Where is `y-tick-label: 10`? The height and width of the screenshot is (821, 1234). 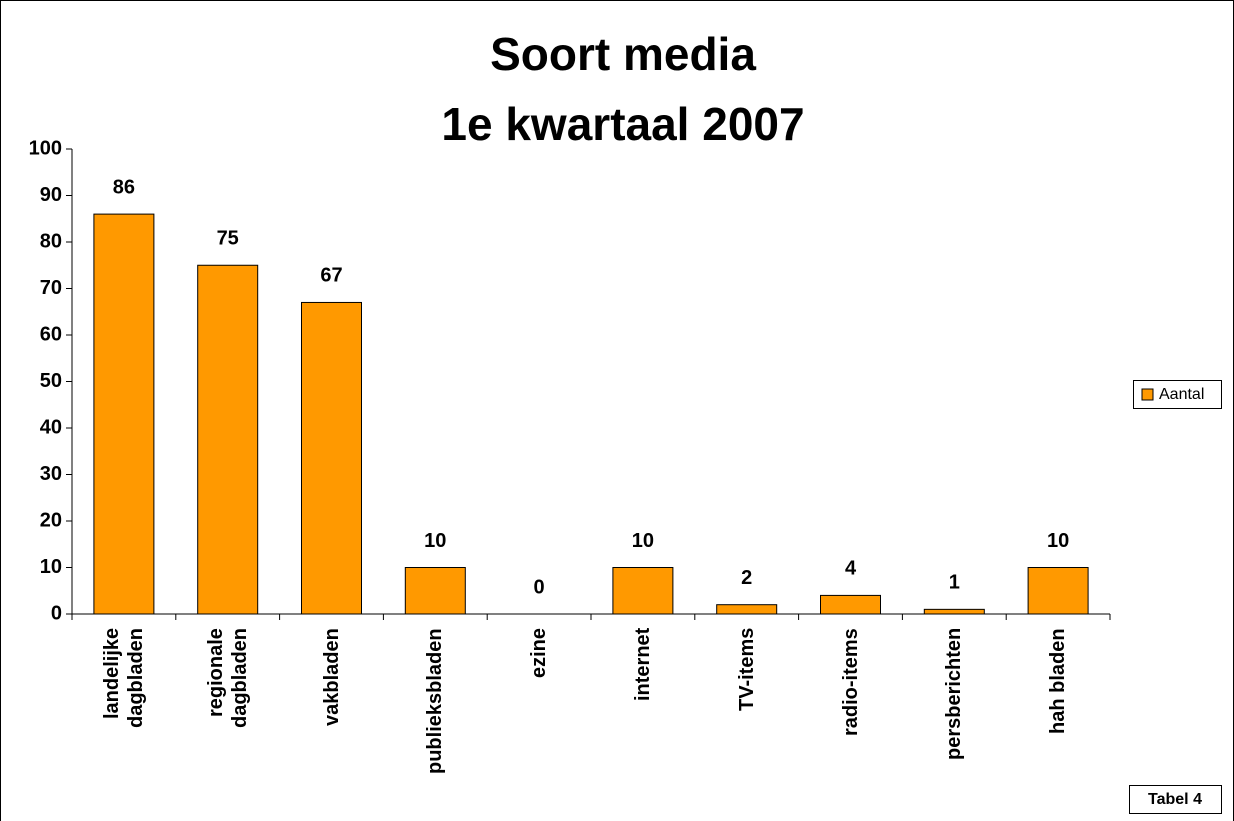 y-tick-label: 10 is located at coordinates (51, 567).